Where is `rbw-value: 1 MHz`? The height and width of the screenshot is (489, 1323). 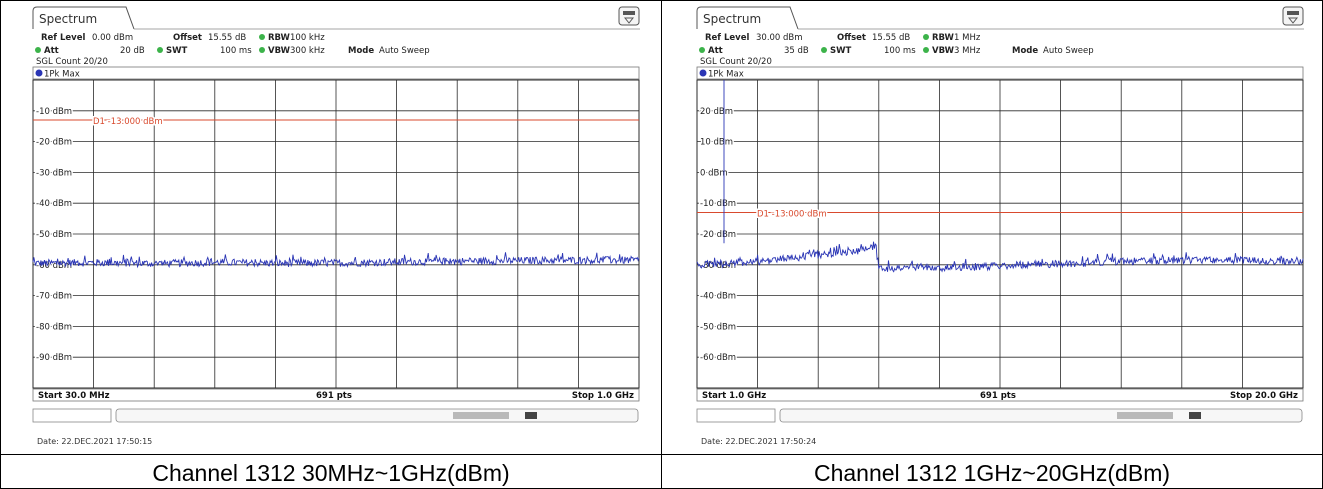
rbw-value: 1 MHz is located at coordinates (967, 38).